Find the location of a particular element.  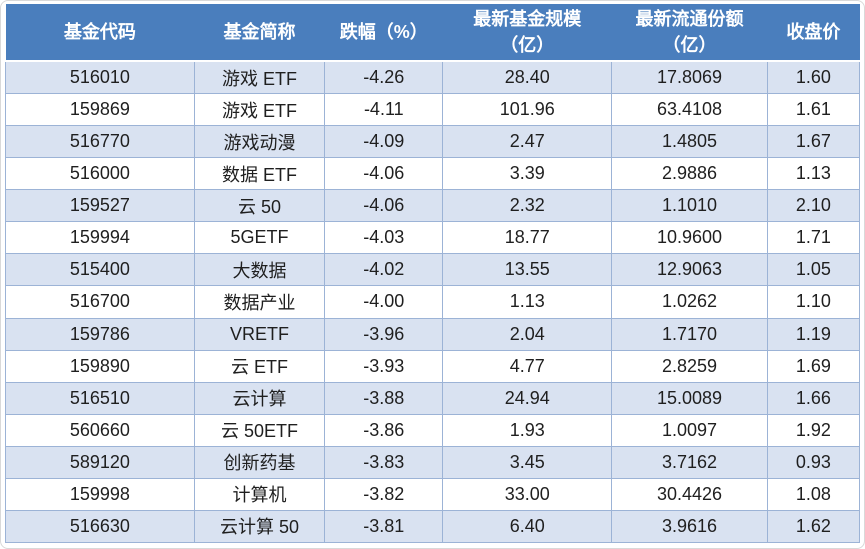

cell-circulating-shares: 2.9886 is located at coordinates (689, 174).